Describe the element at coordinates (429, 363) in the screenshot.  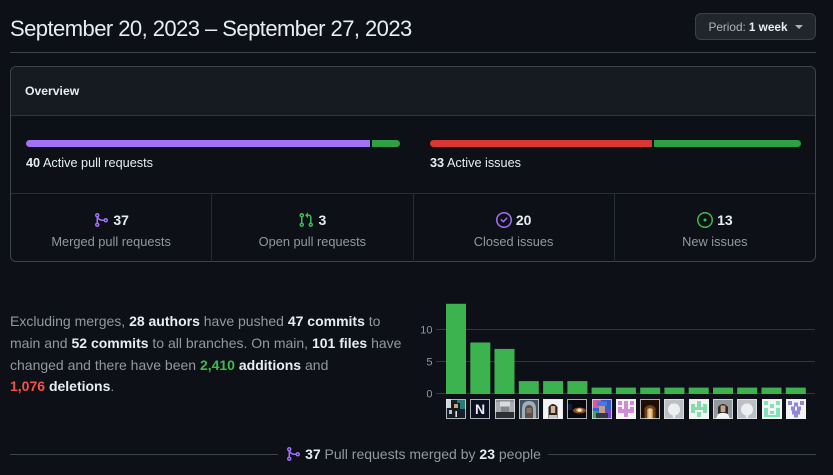
I see `svg-text: 5` at that location.